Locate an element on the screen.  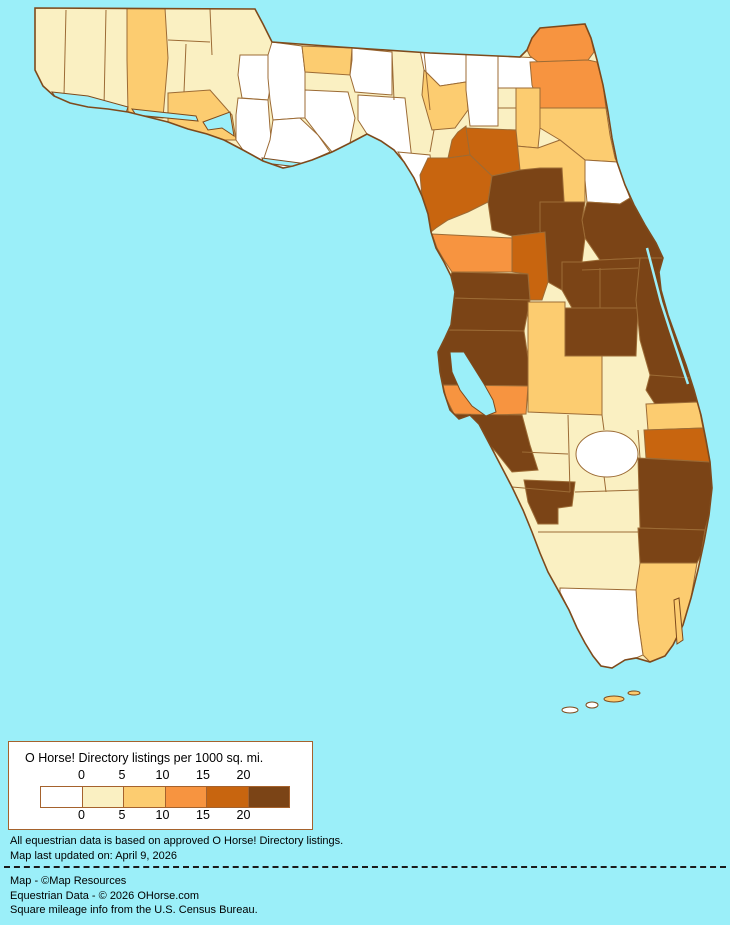
credit-equestrian-data: Equestrian Data - © 2026 OHorse.com is located at coordinates (105, 895).